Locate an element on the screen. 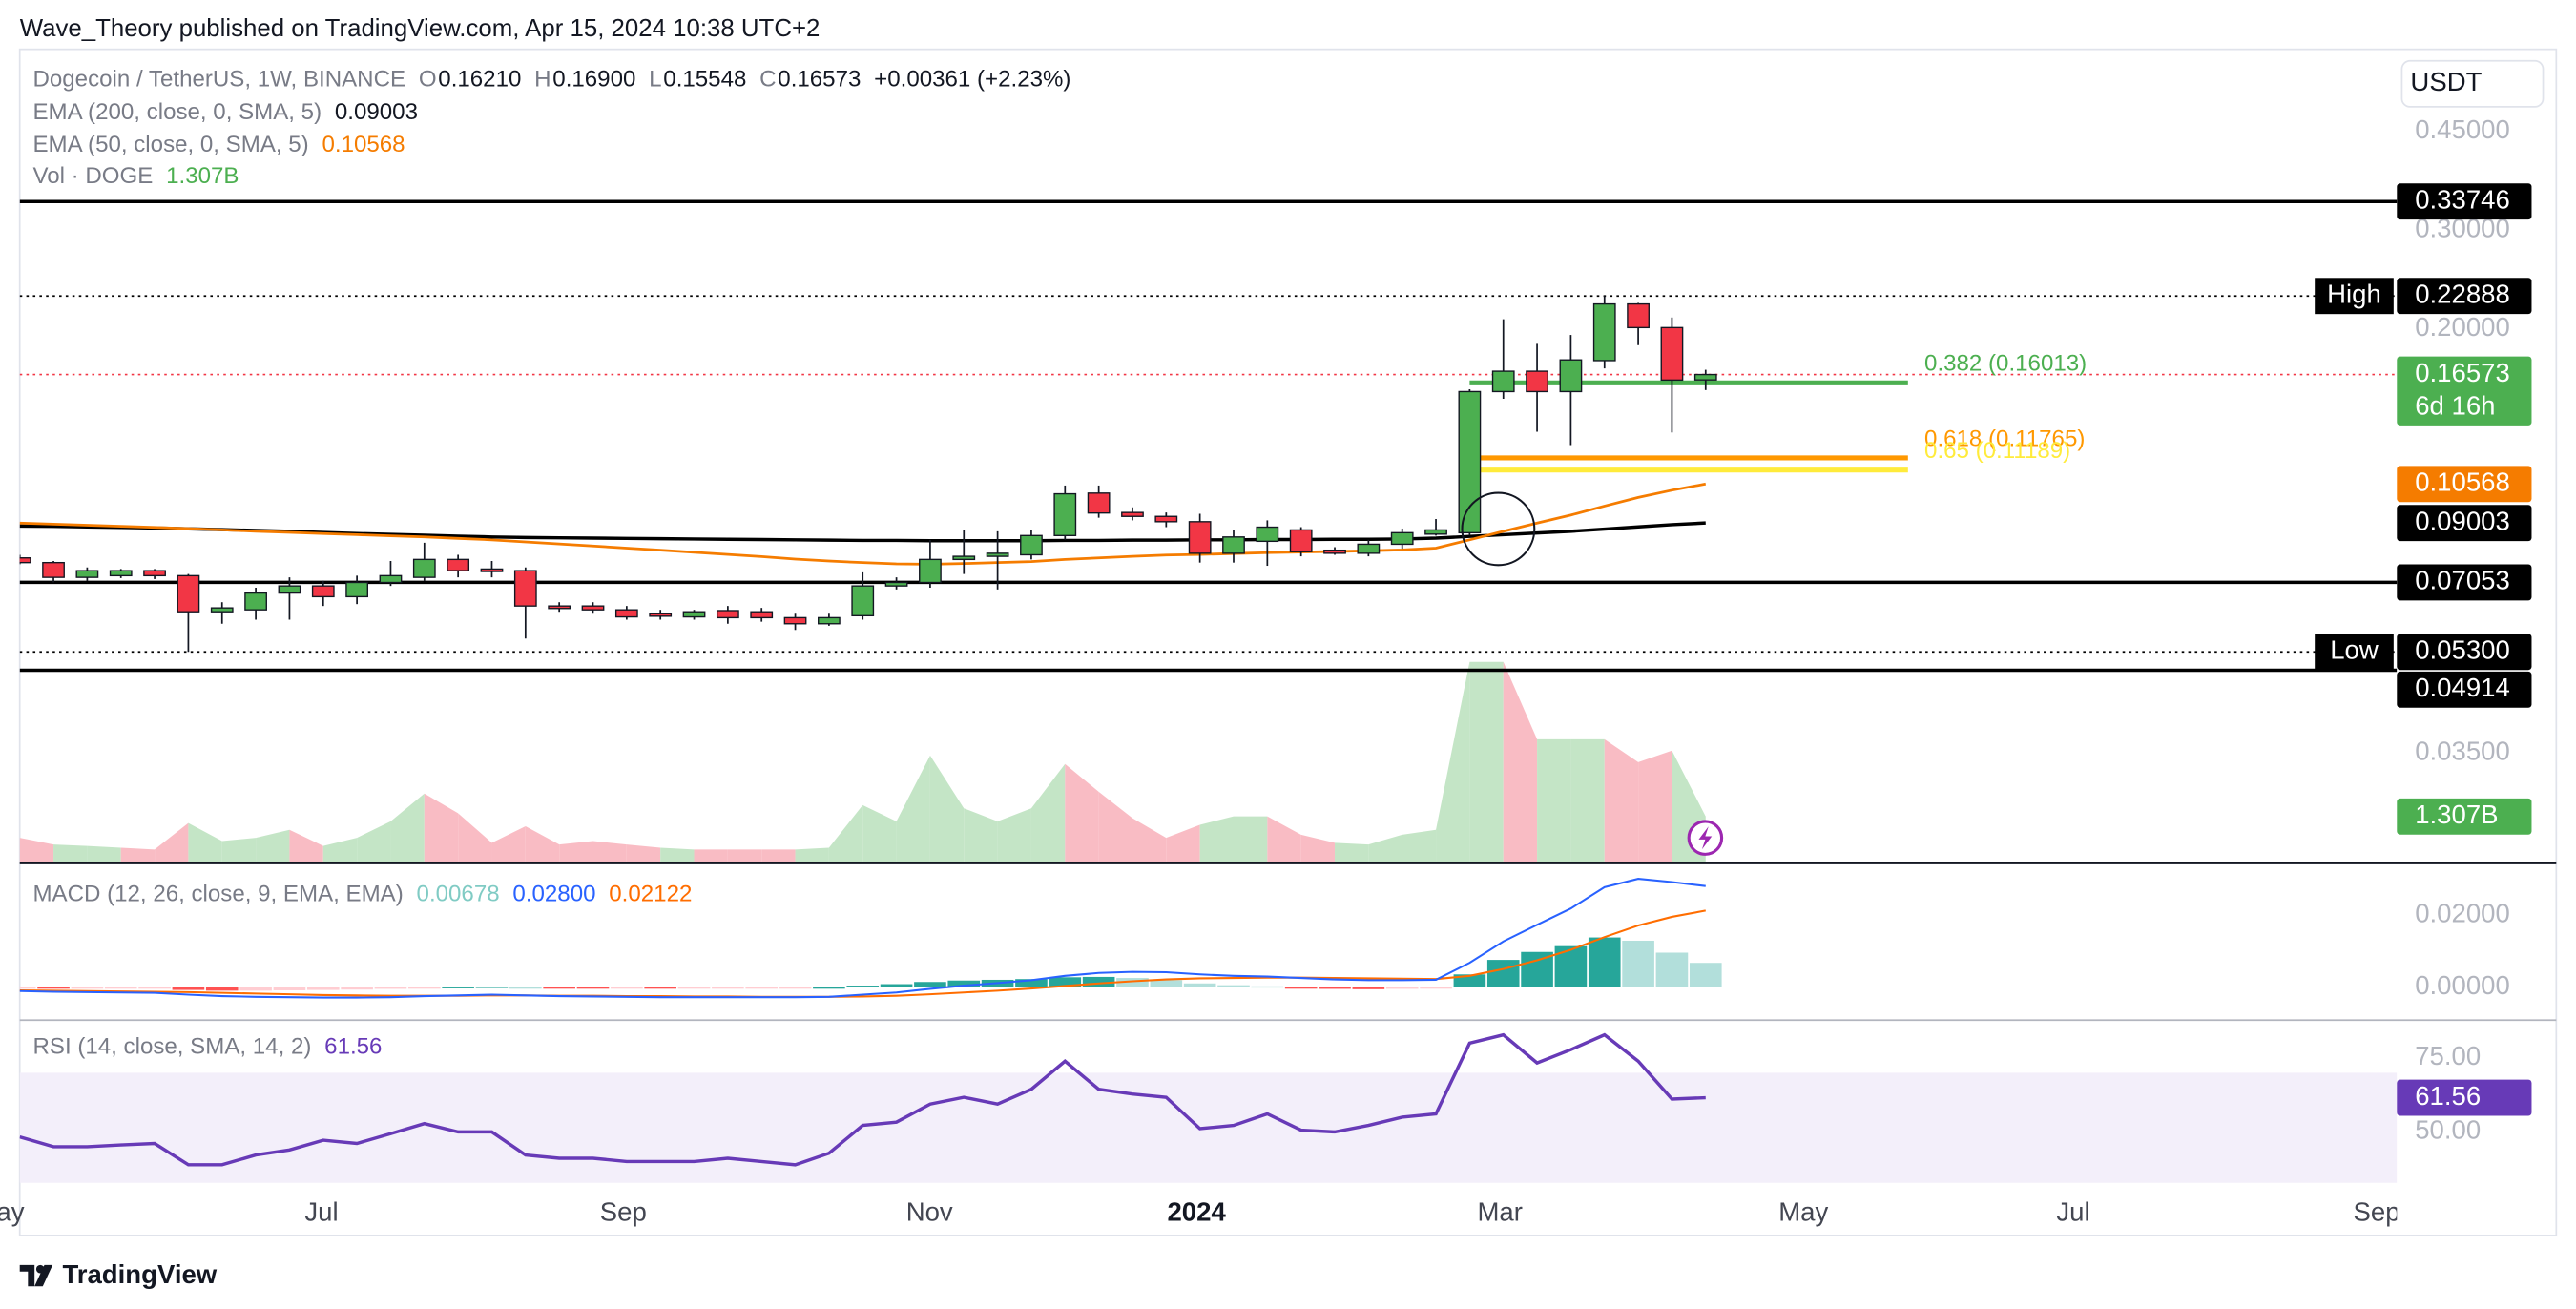 This screenshot has height=1309, width=2576. price-label: 0.16573 is located at coordinates (2462, 372).